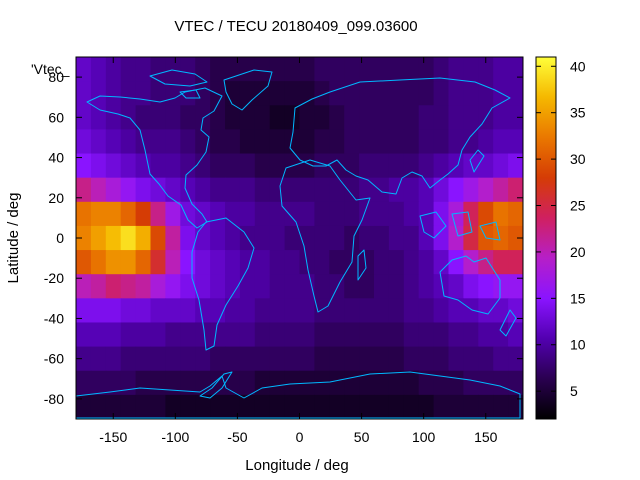  I want to click on coastline-greenland, so click(248, 90).